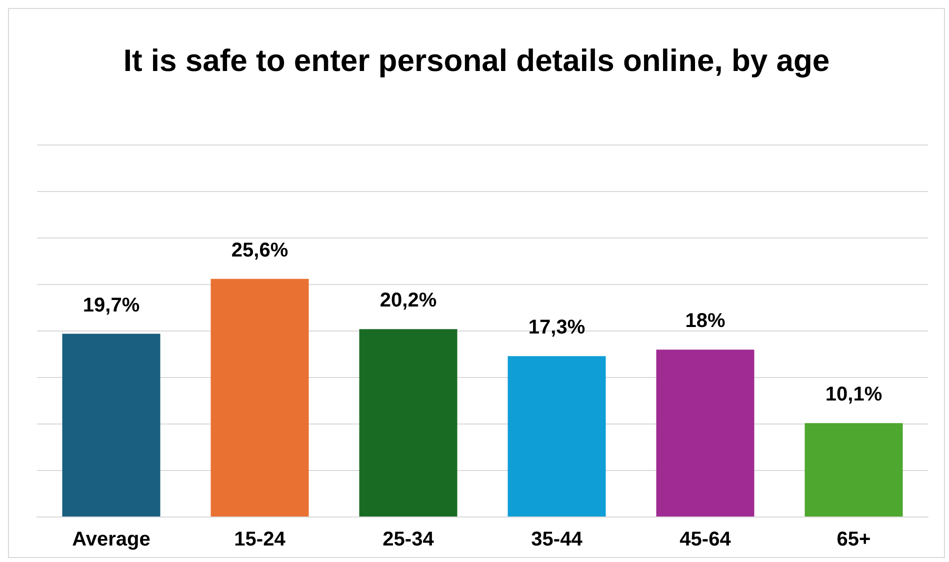  I want to click on x-tick-label: 35-44, so click(557, 539).